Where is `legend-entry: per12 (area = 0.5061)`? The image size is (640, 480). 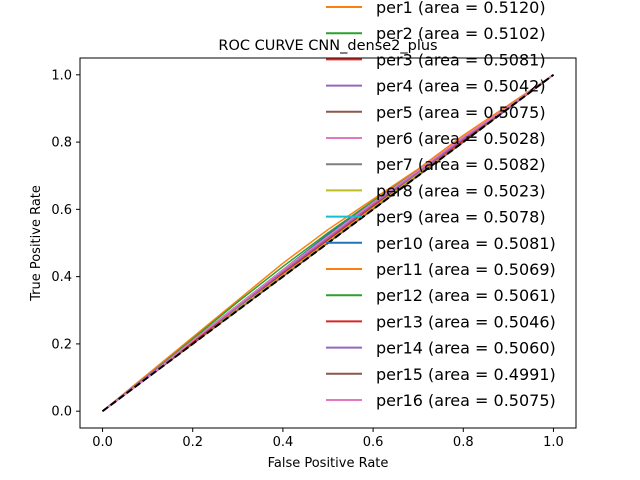
legend-entry: per12 (area = 0.5061) is located at coordinates (466, 295).